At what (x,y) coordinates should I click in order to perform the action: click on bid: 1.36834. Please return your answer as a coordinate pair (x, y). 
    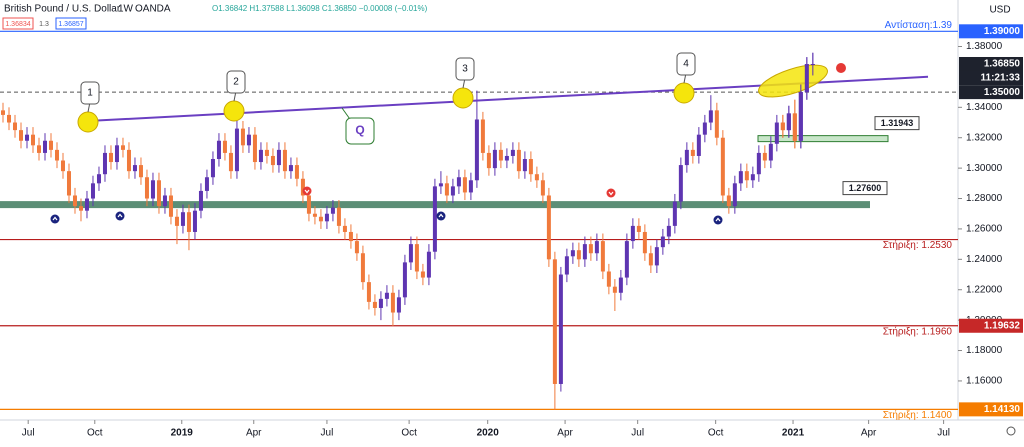
    Looking at the image, I should click on (17, 24).